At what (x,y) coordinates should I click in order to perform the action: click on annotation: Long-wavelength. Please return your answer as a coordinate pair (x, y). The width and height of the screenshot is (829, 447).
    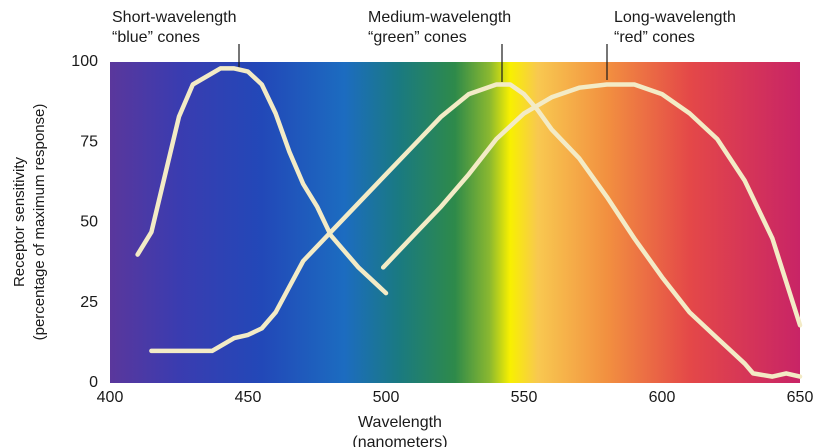
    Looking at the image, I should click on (675, 17).